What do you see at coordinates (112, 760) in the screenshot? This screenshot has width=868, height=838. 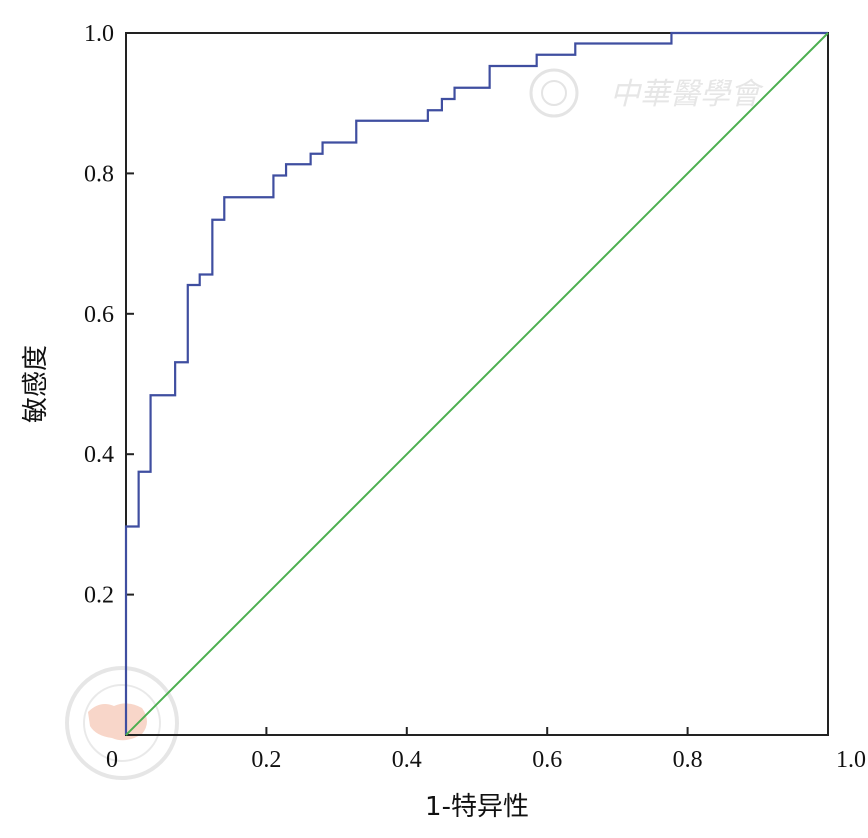 I see `x-tick-label: 0` at bounding box center [112, 760].